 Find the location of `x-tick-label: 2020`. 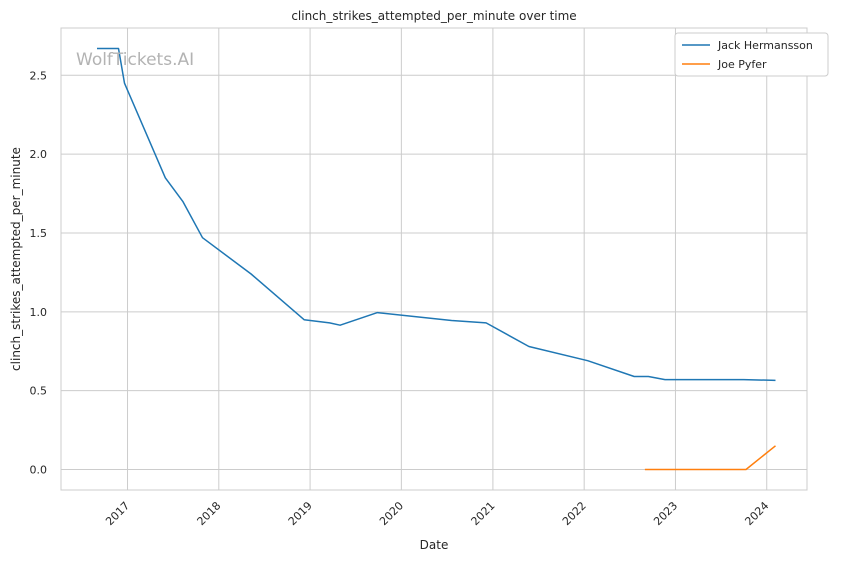

x-tick-label: 2020 is located at coordinates (391, 513).